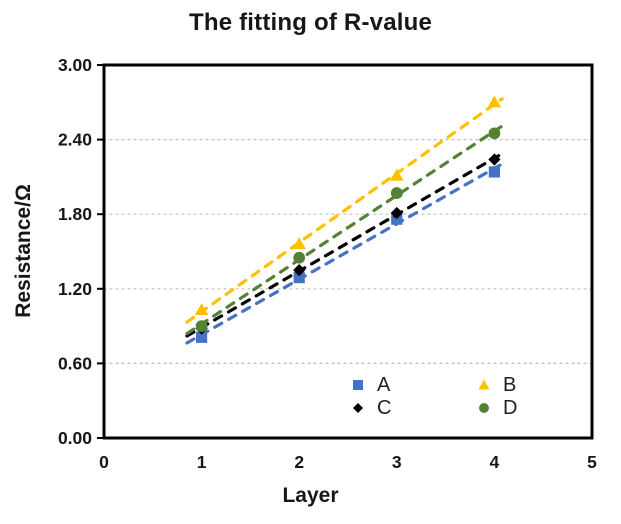  I want to click on circle-marker-shape, so click(484, 407).